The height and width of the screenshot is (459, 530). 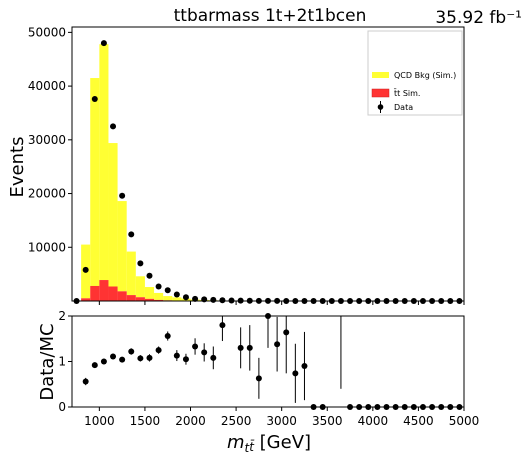 I want to click on legend-swatch-qcd, so click(x=380, y=75).